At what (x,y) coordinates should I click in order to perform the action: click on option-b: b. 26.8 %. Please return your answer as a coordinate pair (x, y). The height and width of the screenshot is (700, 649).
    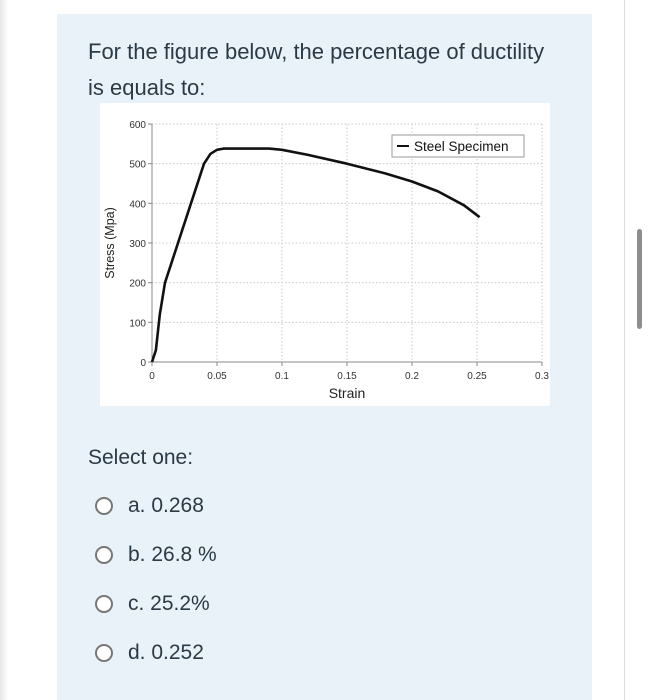
    Looking at the image, I should click on (156, 554).